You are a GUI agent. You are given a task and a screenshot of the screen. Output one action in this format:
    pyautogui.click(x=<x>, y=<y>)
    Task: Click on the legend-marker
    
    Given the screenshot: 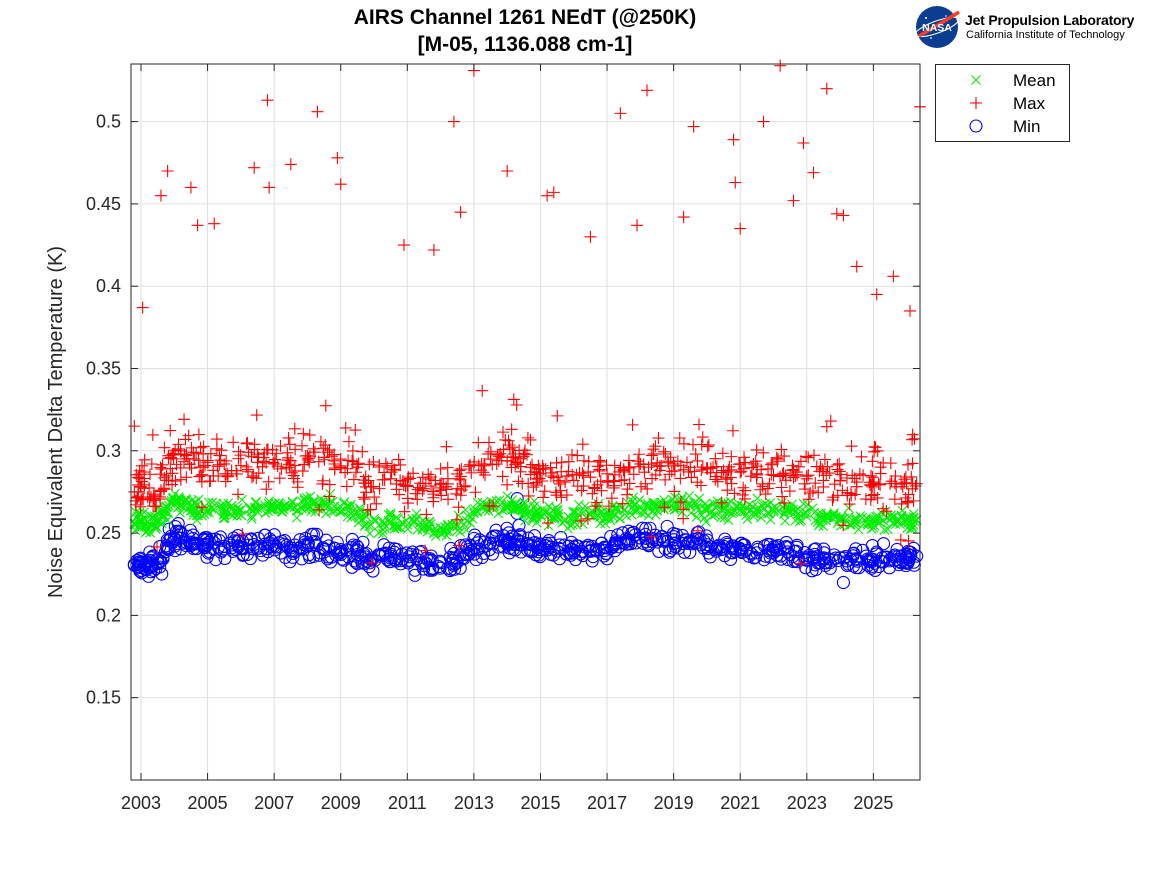 What is the action you would take?
    pyautogui.click(x=976, y=80)
    